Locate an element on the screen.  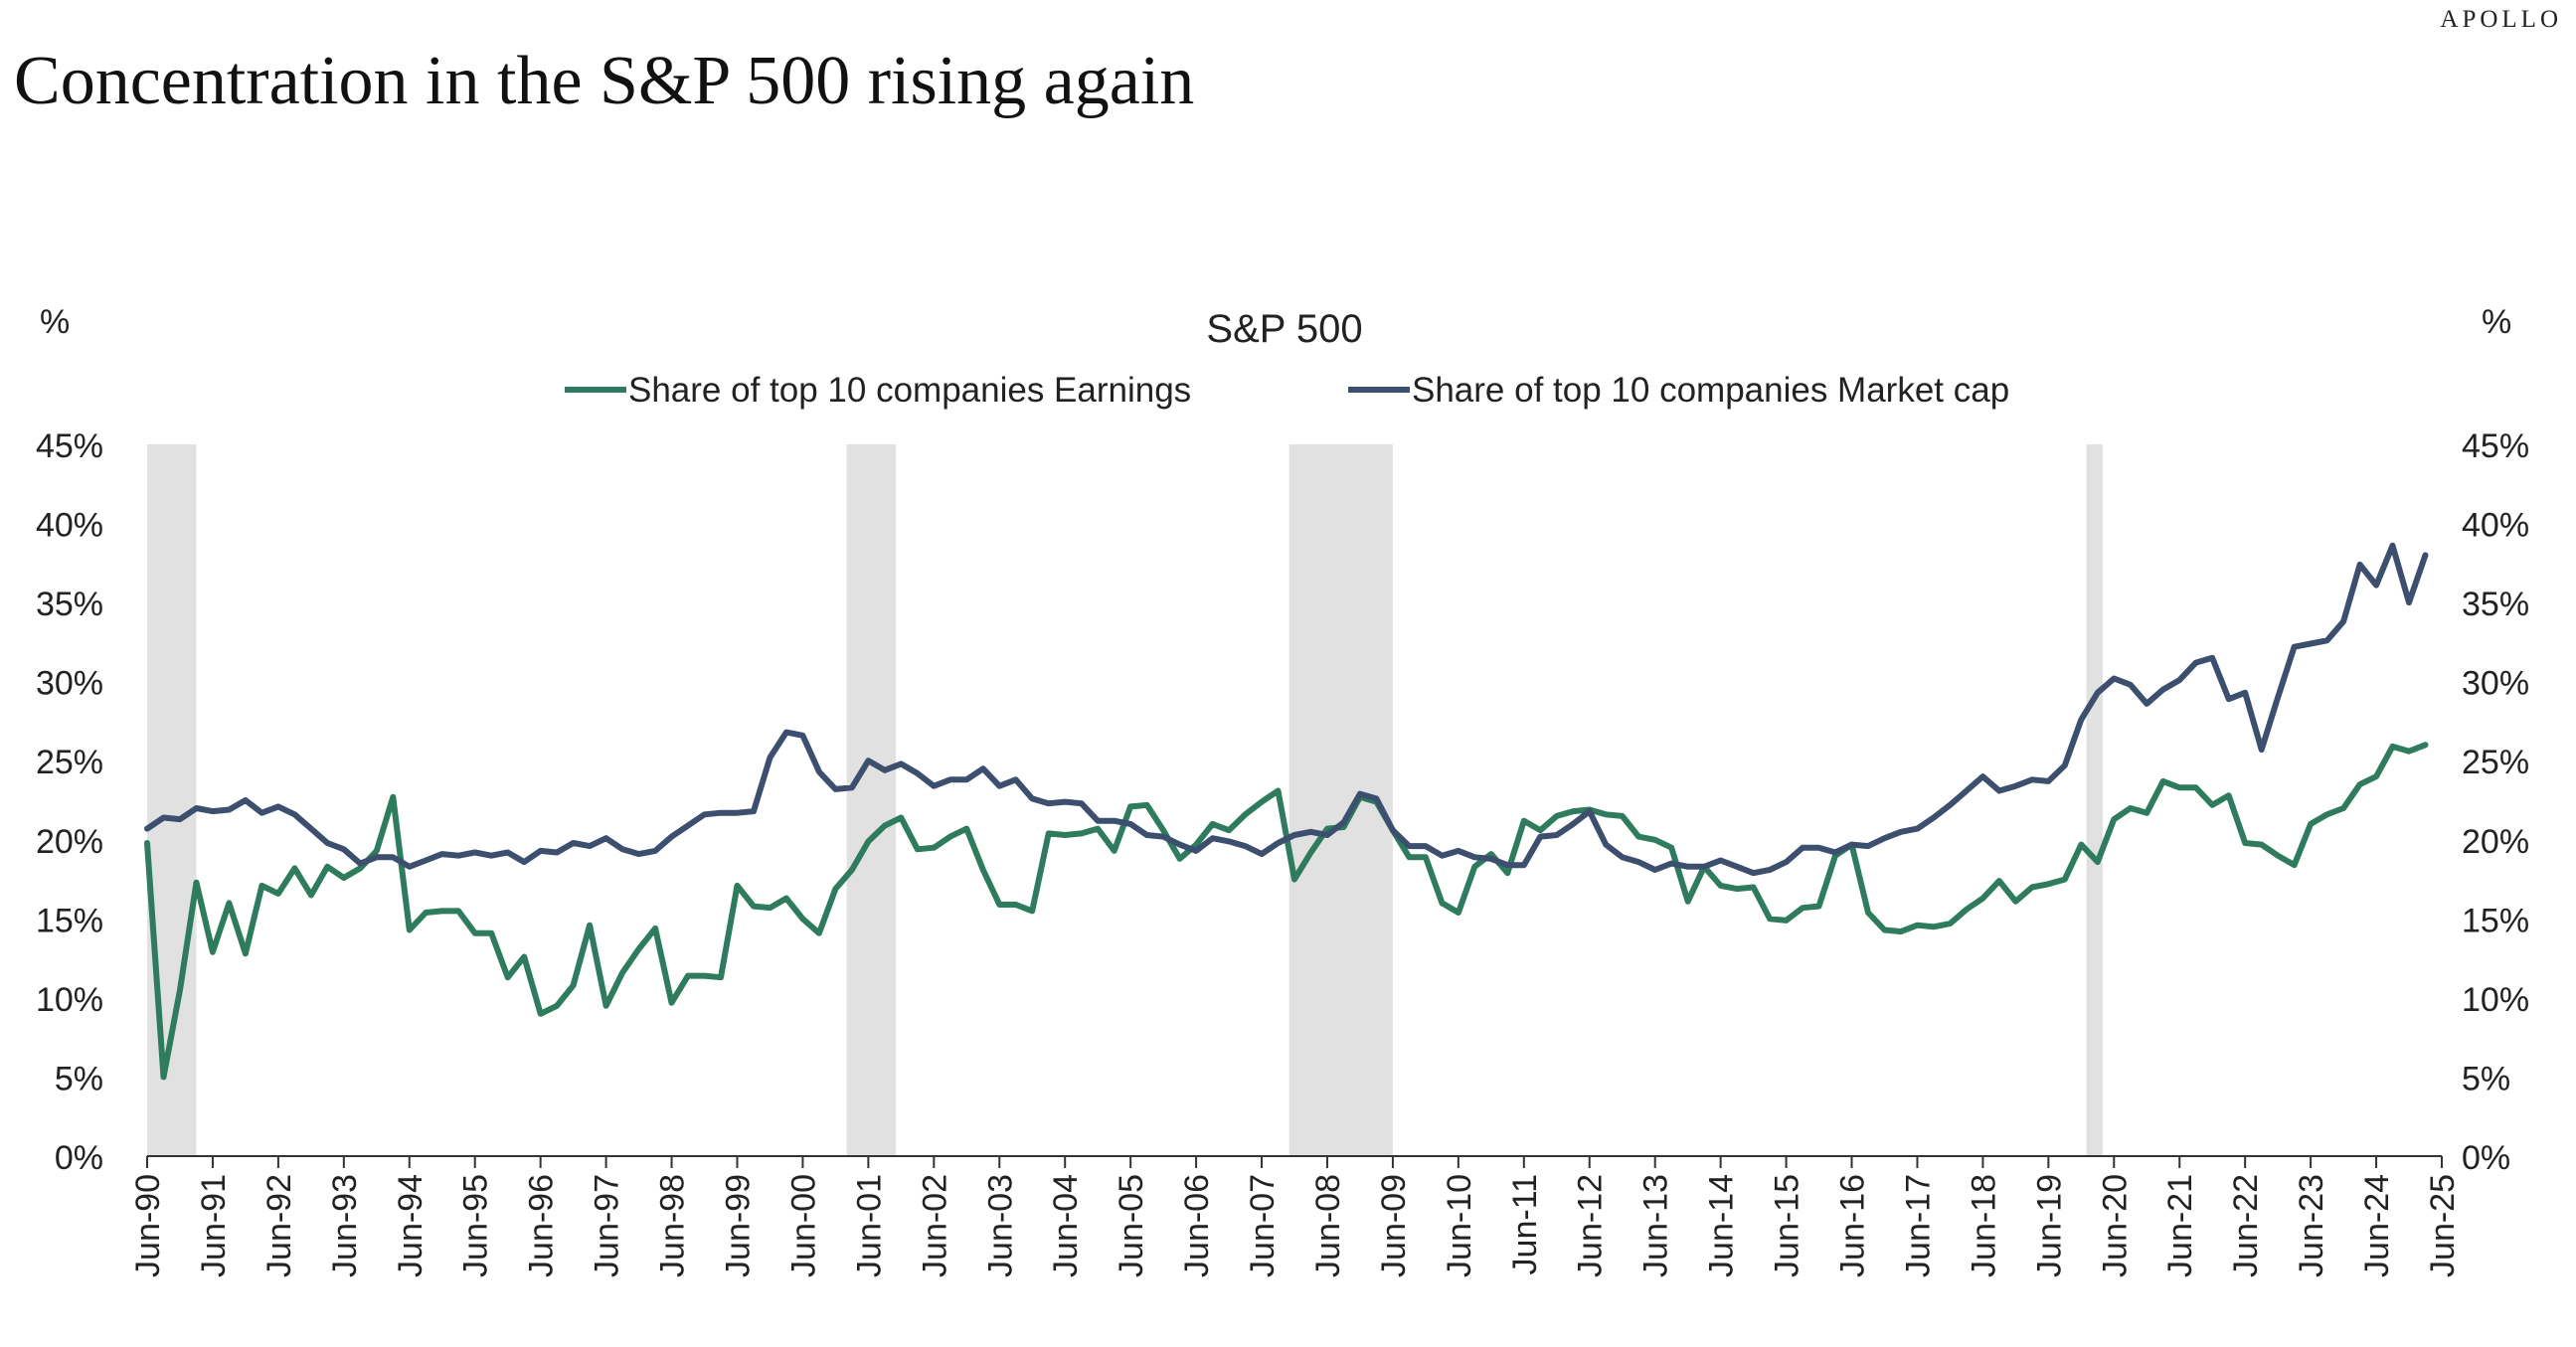
x-tick-label: Jun-06 is located at coordinates (1197, 1225).